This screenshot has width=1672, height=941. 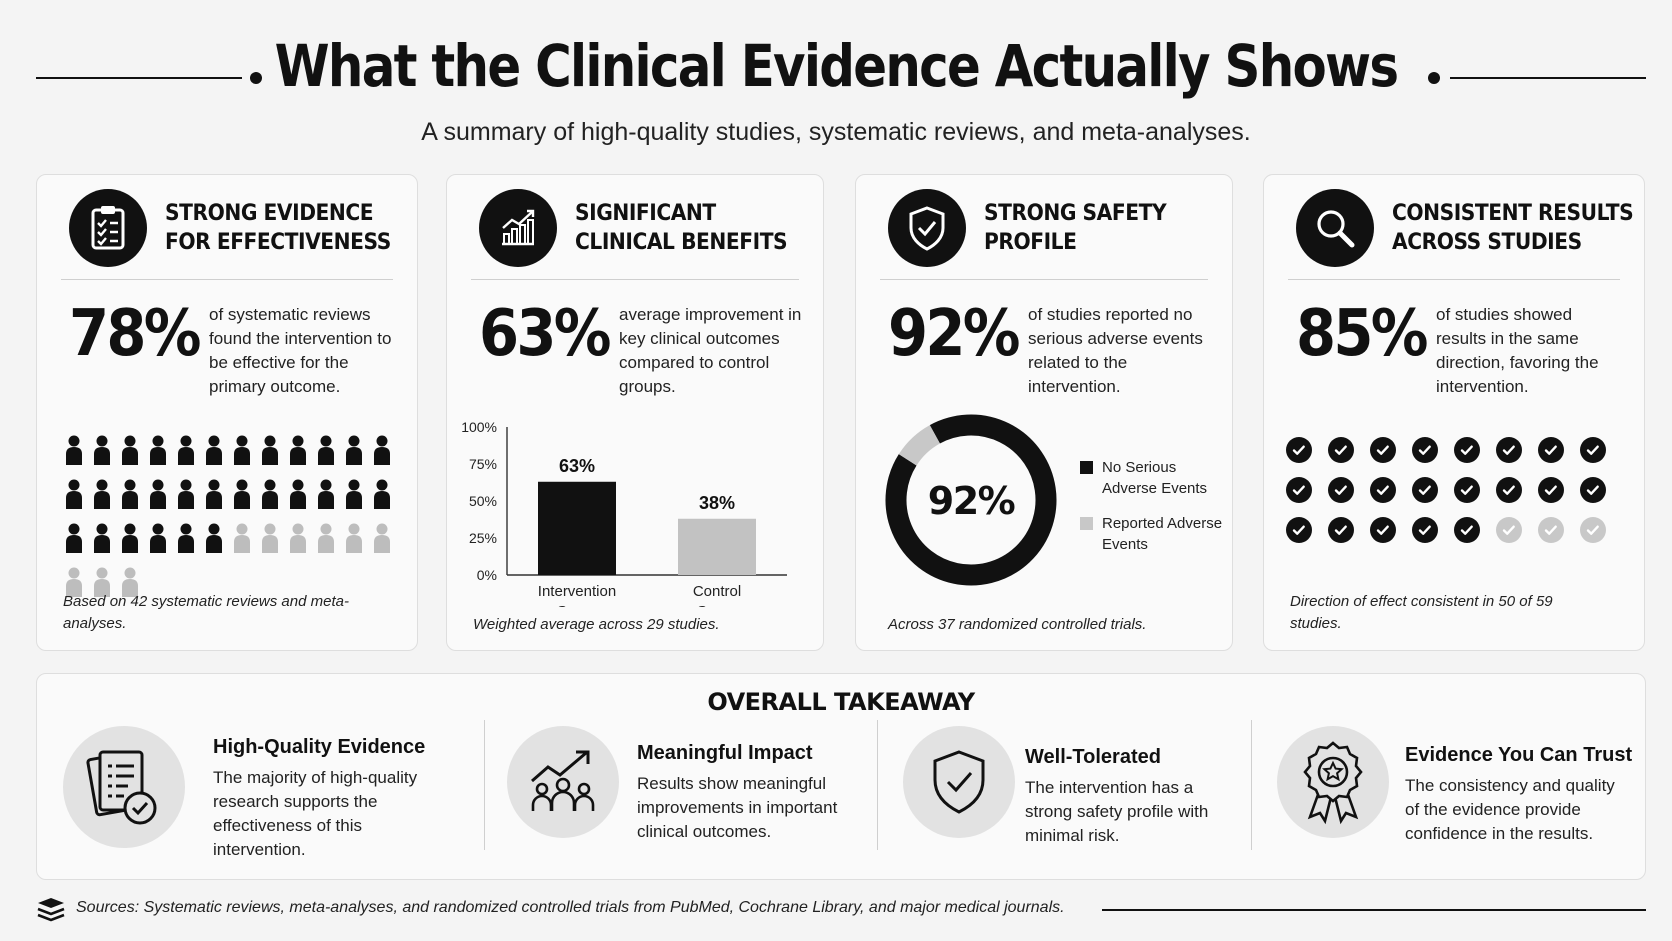 What do you see at coordinates (577, 595) in the screenshot?
I see `x-tick-label: InterventionGroup` at bounding box center [577, 595].